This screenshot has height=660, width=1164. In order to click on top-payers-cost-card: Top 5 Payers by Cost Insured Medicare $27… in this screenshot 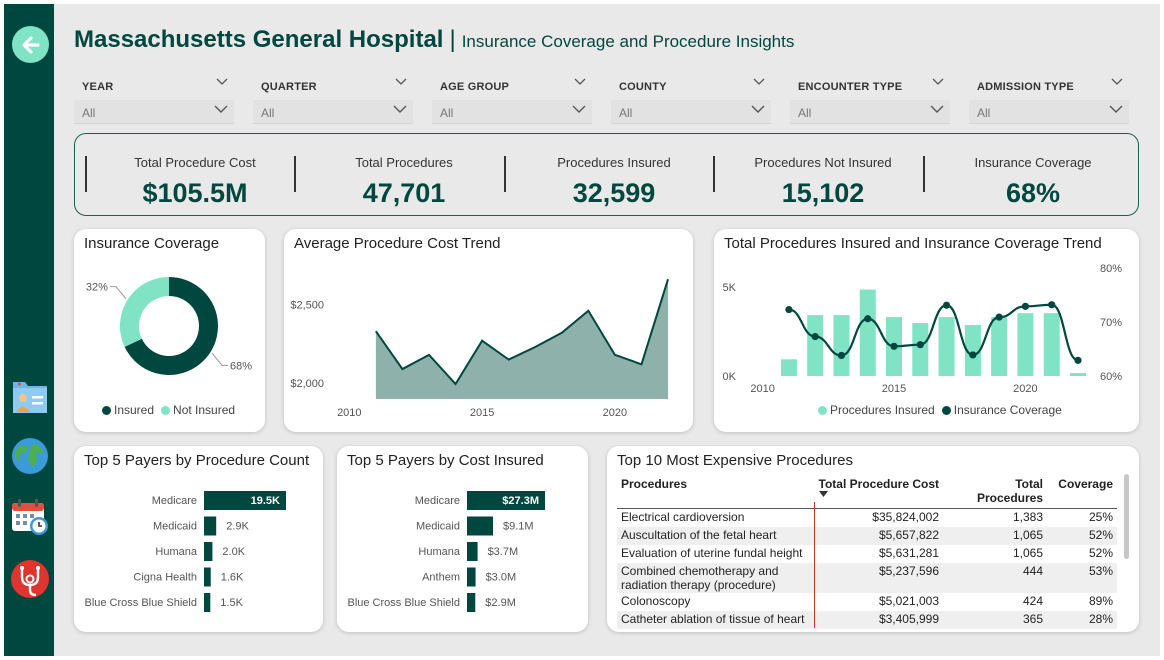, I will do `click(462, 539)`.